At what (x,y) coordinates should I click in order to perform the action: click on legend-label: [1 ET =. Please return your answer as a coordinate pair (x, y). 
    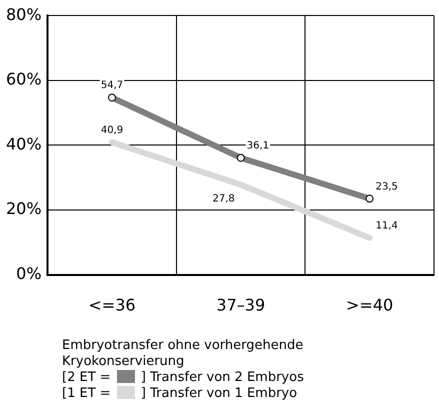
    Looking at the image, I should click on (86, 393).